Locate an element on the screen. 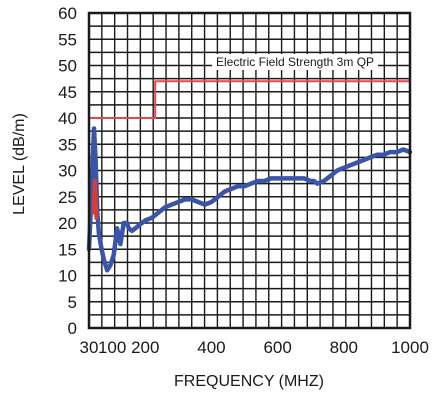 The width and height of the screenshot is (436, 393). y-tick-label: 5 is located at coordinates (72, 302).